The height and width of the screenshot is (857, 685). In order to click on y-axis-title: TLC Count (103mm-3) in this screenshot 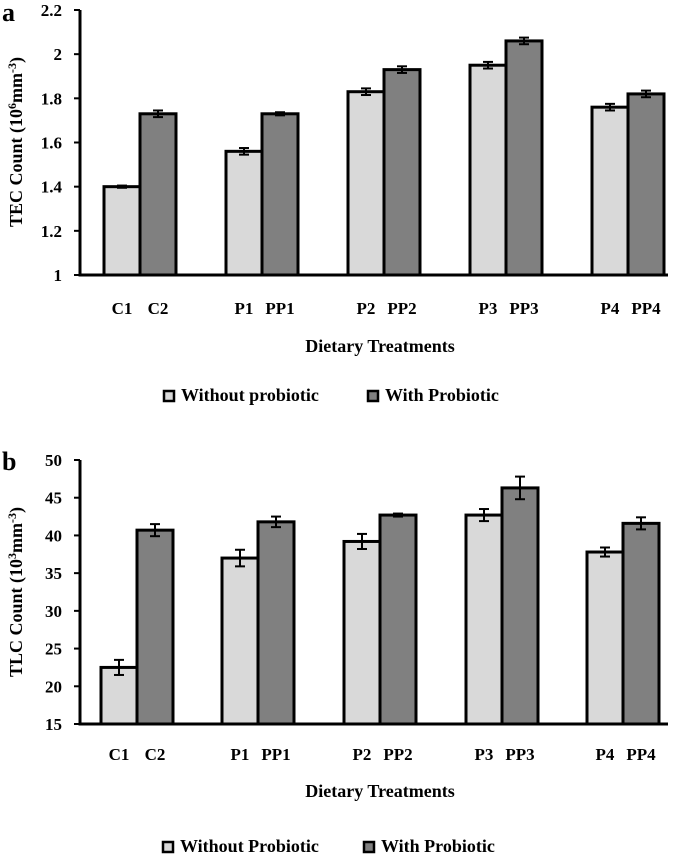, I will do `click(16, 592)`.